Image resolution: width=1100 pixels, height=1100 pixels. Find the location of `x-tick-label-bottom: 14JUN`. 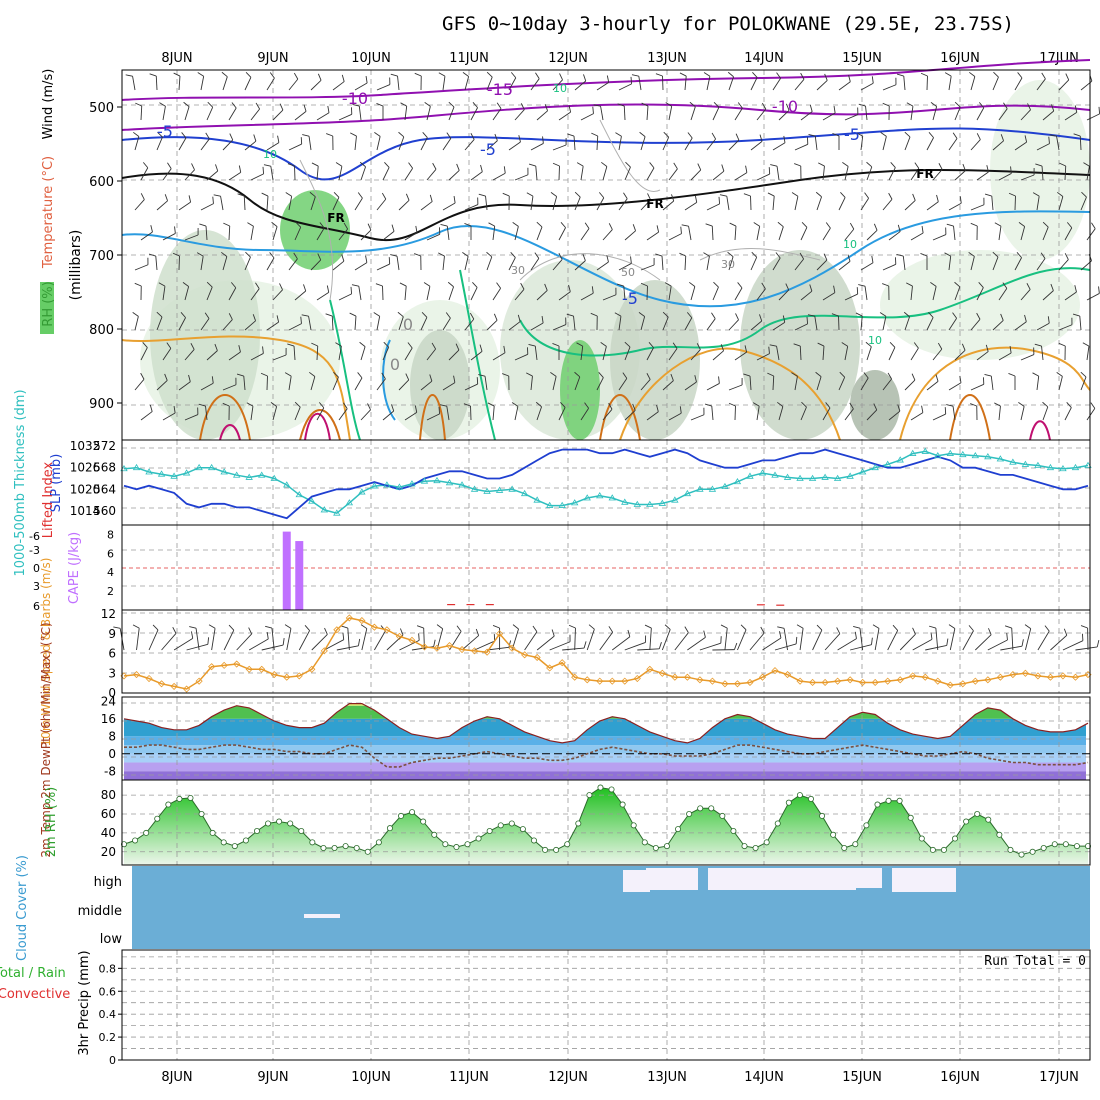

x-tick-label-bottom: 14JUN is located at coordinates (764, 1077).